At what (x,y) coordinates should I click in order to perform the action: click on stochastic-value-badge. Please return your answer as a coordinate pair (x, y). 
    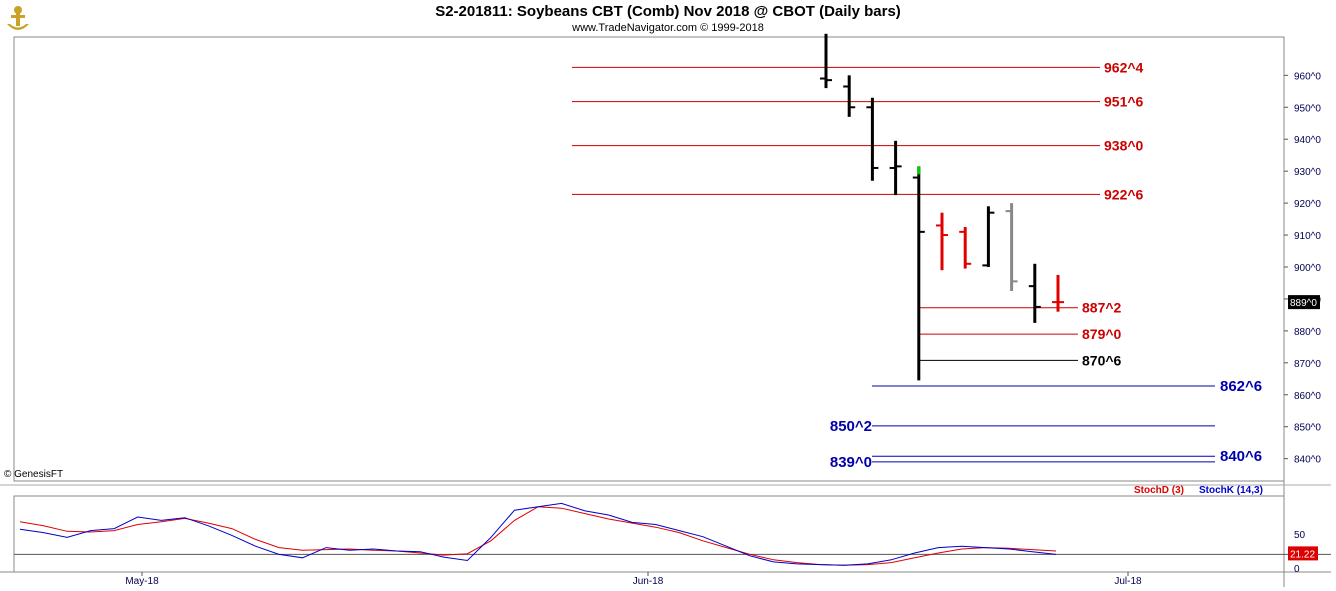
    Looking at the image, I should click on (1303, 553).